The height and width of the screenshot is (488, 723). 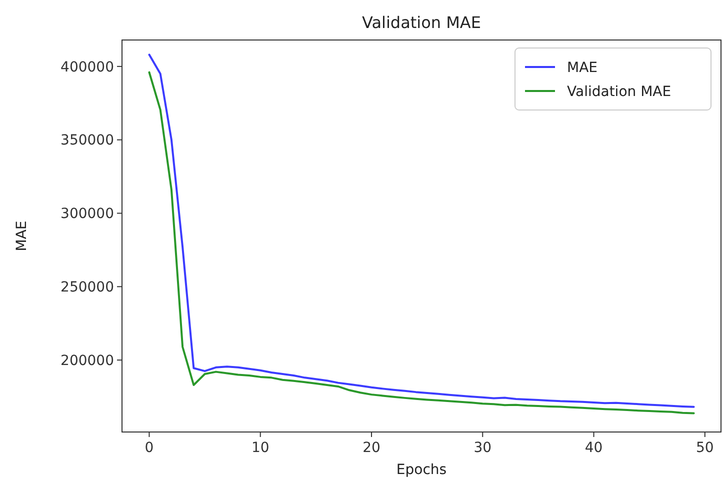 What do you see at coordinates (593, 448) in the screenshot?
I see `x-tick-label: 40` at bounding box center [593, 448].